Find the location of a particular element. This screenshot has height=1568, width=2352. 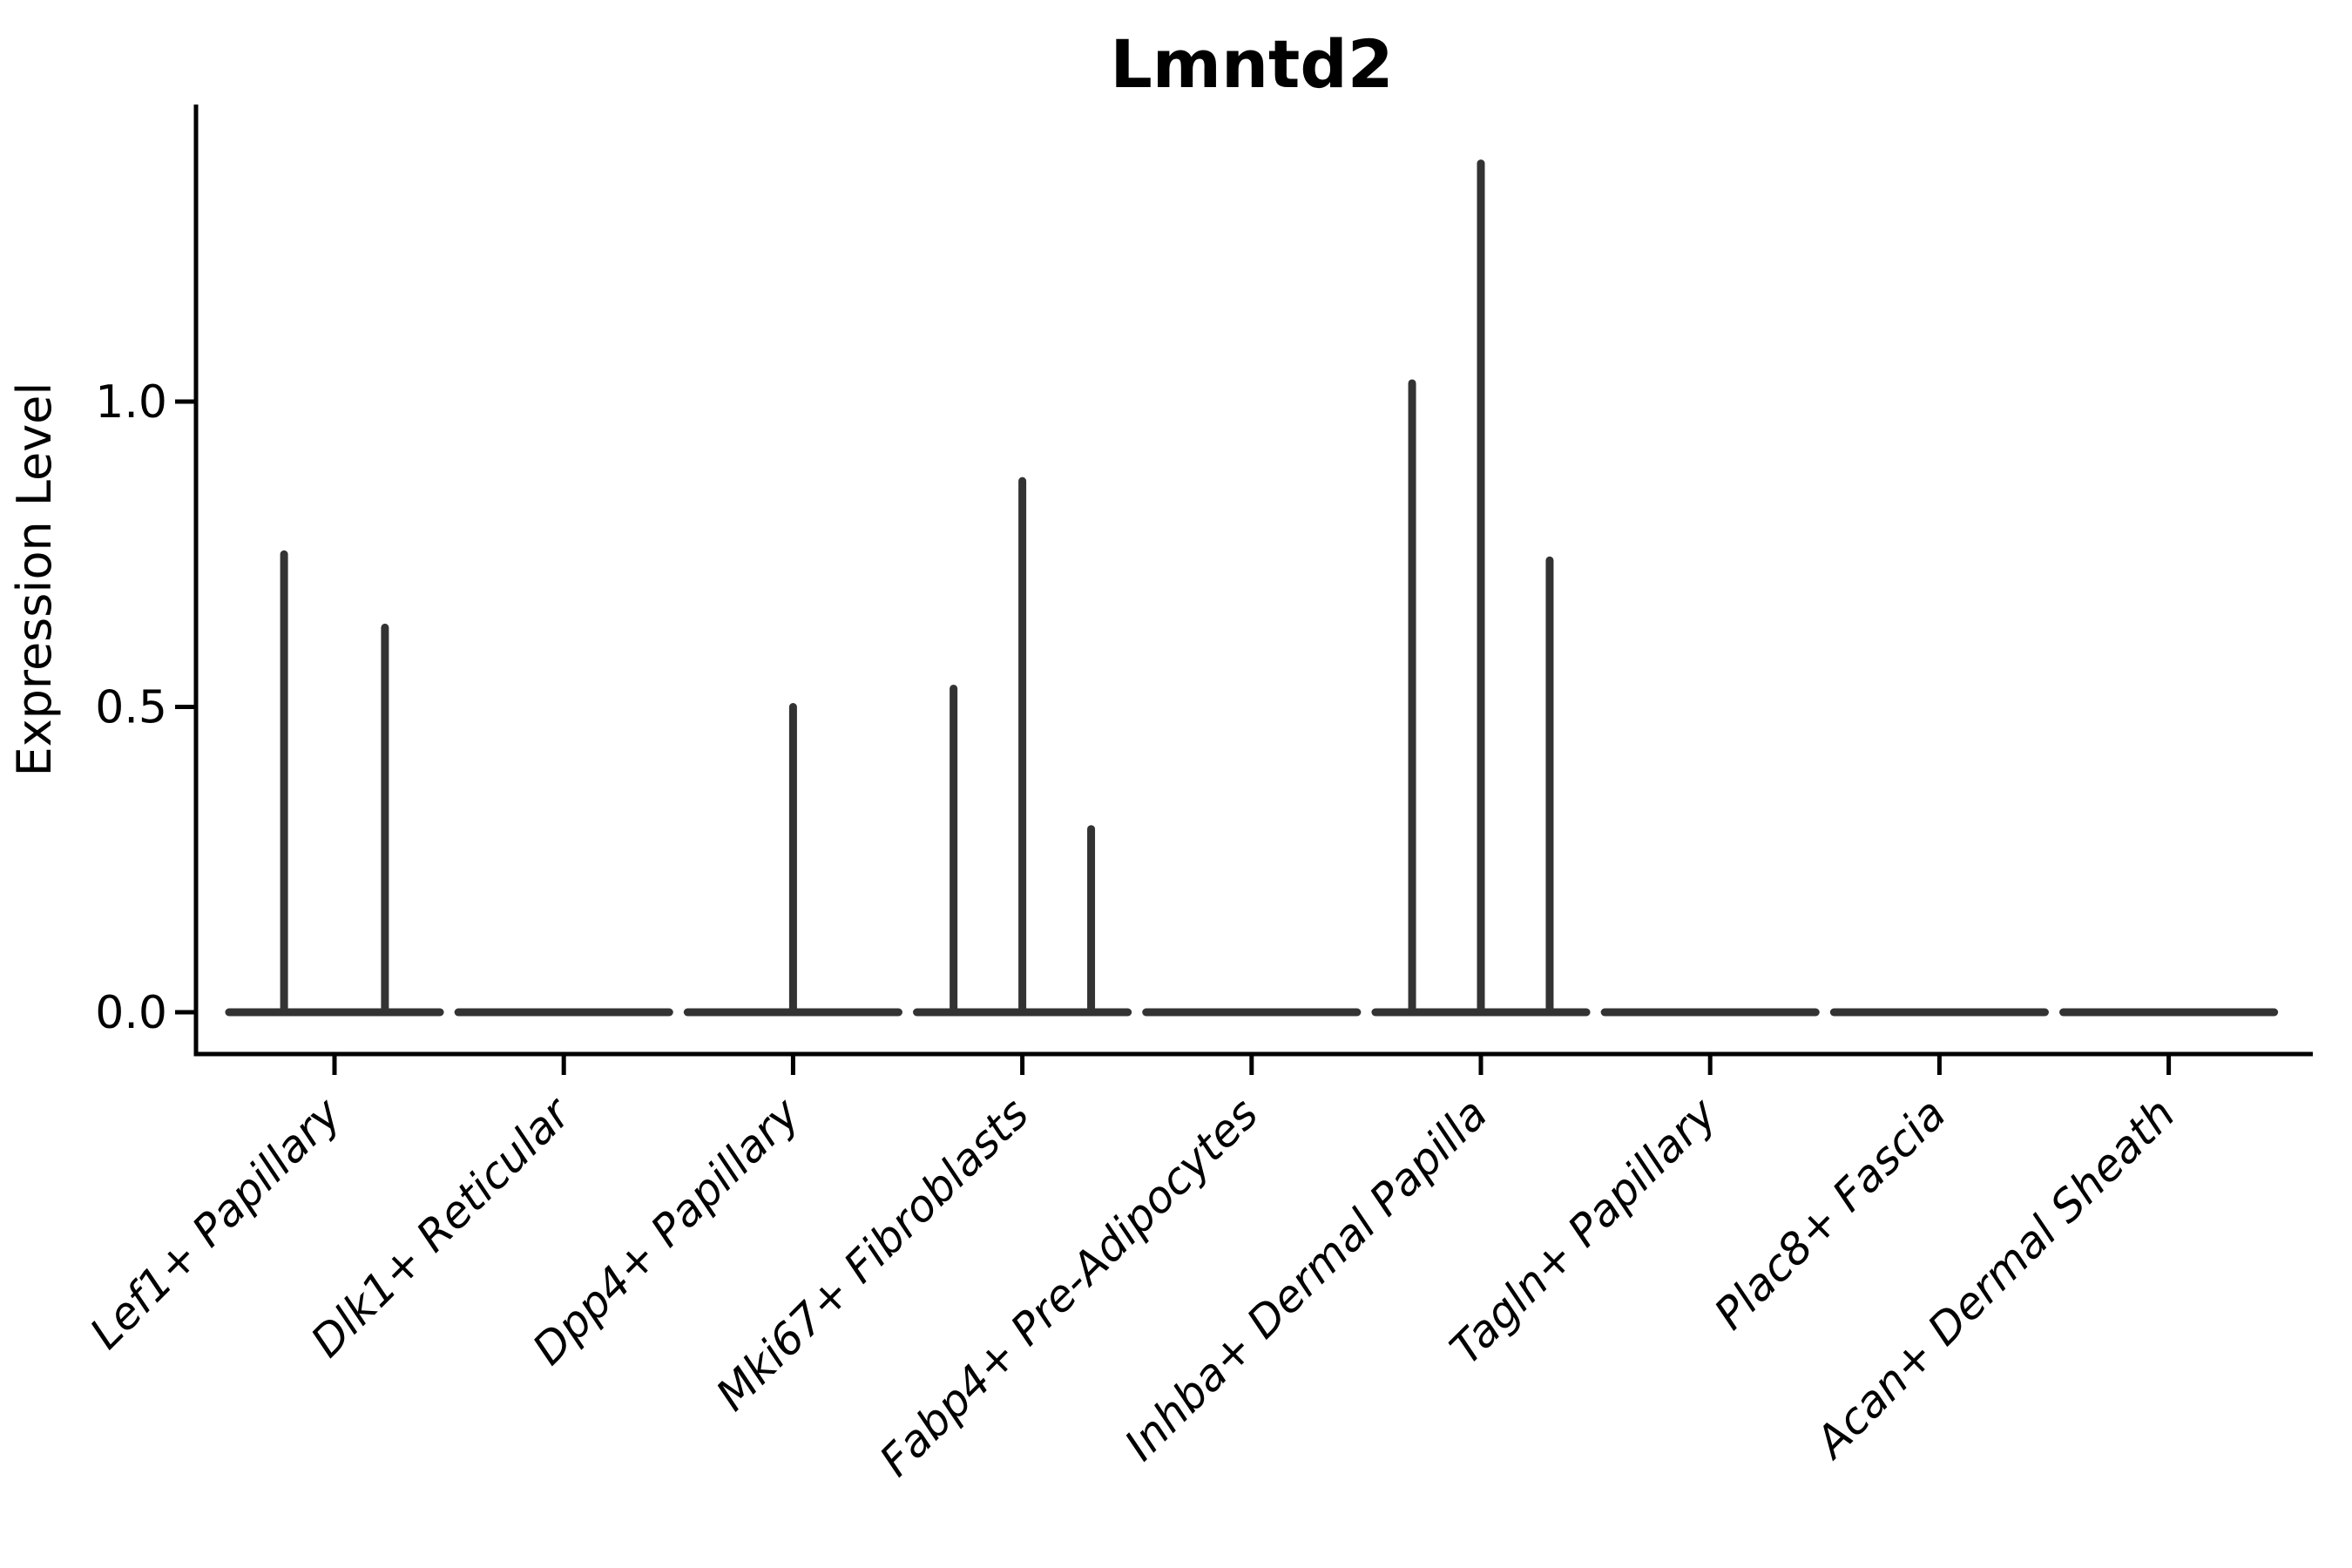

x-tick-label-7: Plac8+ Fascia is located at coordinates (1830, 1213).